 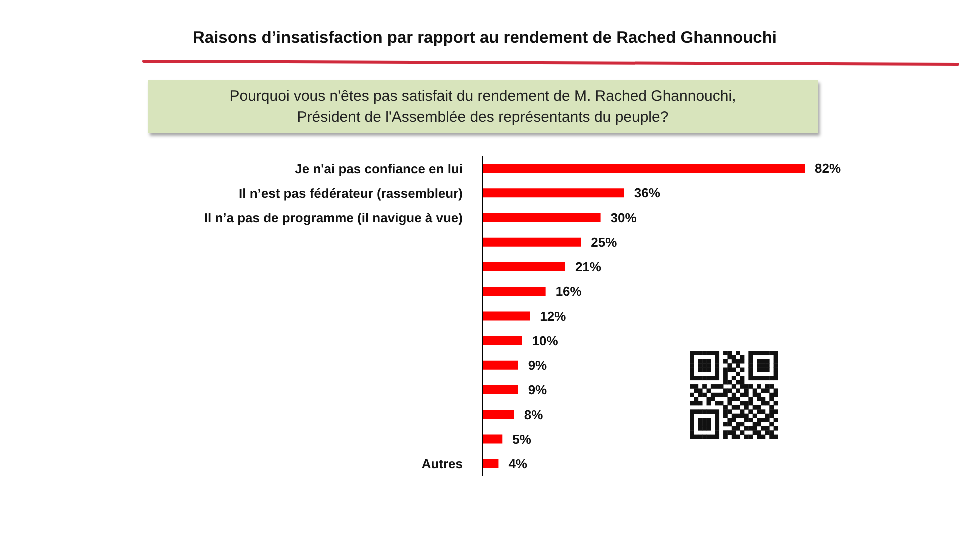 What do you see at coordinates (604, 242) in the screenshot?
I see `data-label: 25%` at bounding box center [604, 242].